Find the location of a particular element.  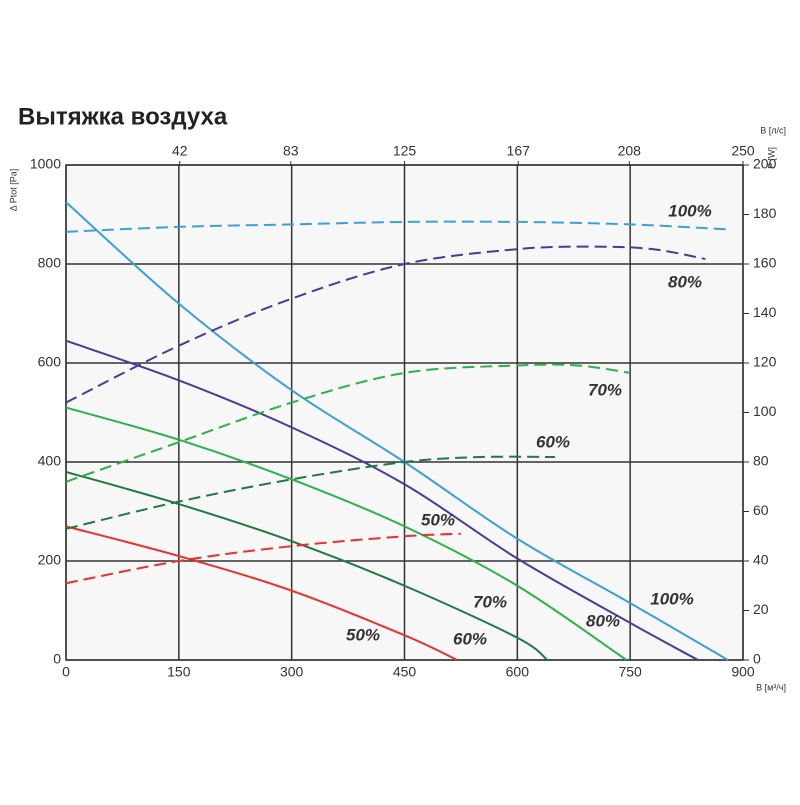

y2-tick-label: 0 is located at coordinates (757, 659).